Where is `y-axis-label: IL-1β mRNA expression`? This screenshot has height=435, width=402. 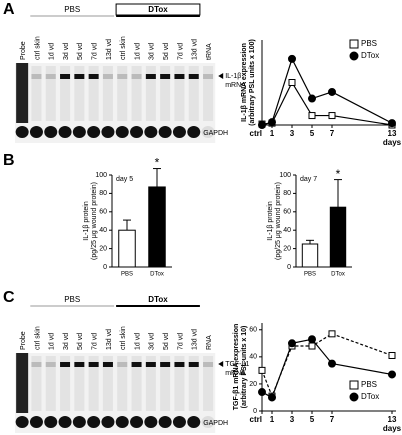 y-axis-label: IL-1β mRNA expression is located at coordinates (244, 82).